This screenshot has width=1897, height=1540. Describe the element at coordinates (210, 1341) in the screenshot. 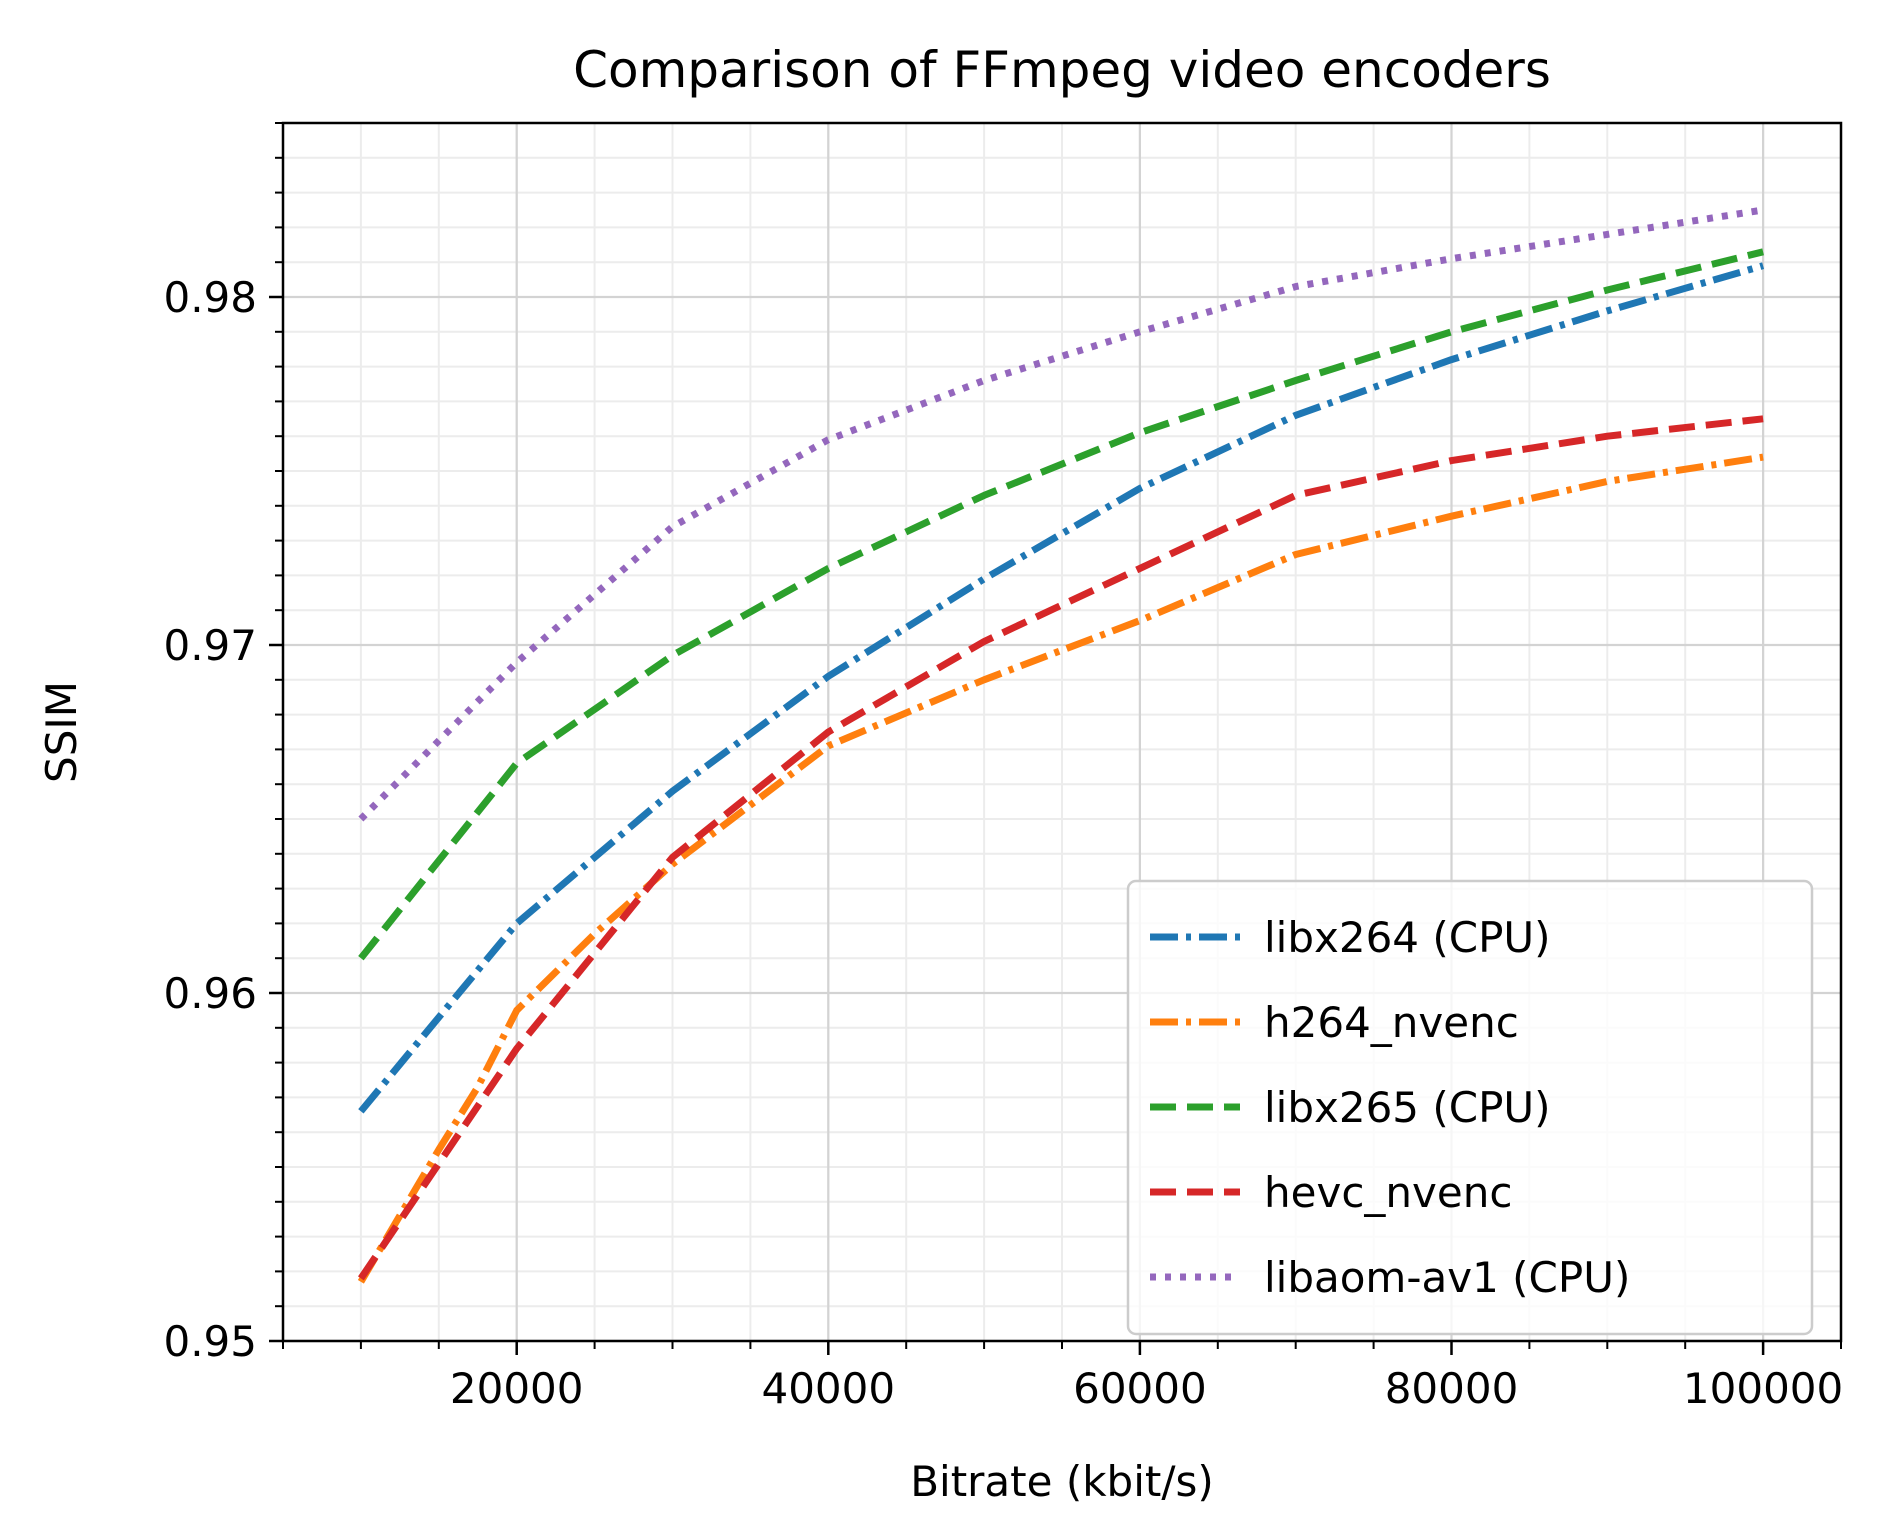

I see `y-tick-label: 0.95` at that location.